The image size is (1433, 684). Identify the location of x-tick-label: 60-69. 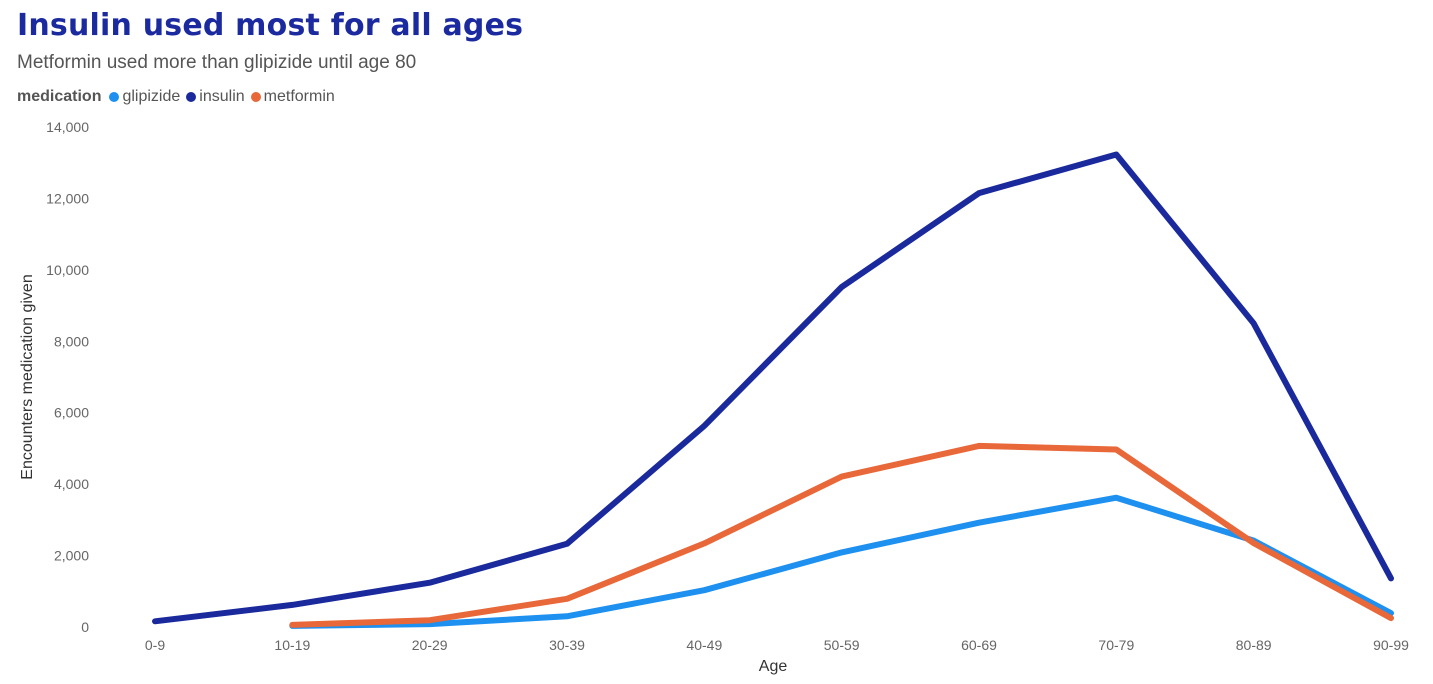
(979, 645).